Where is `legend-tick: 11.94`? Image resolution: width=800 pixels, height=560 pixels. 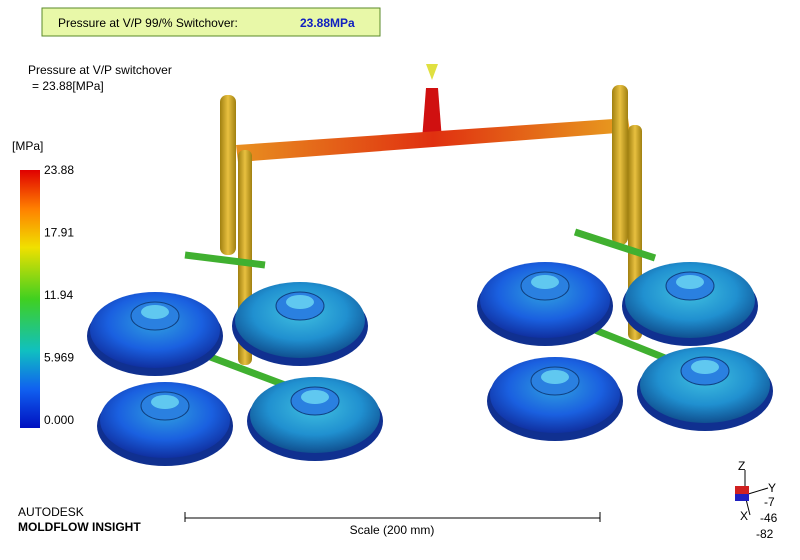 legend-tick: 11.94 is located at coordinates (58, 295).